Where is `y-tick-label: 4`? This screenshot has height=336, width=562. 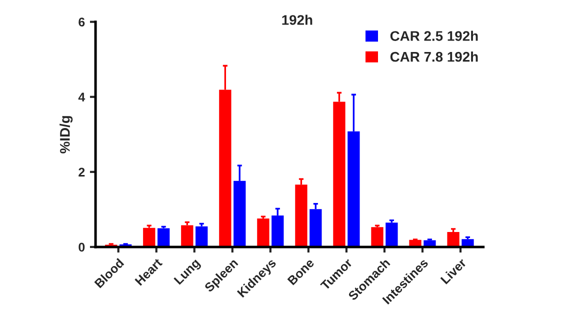
y-tick-label: 4 is located at coordinates (82, 97).